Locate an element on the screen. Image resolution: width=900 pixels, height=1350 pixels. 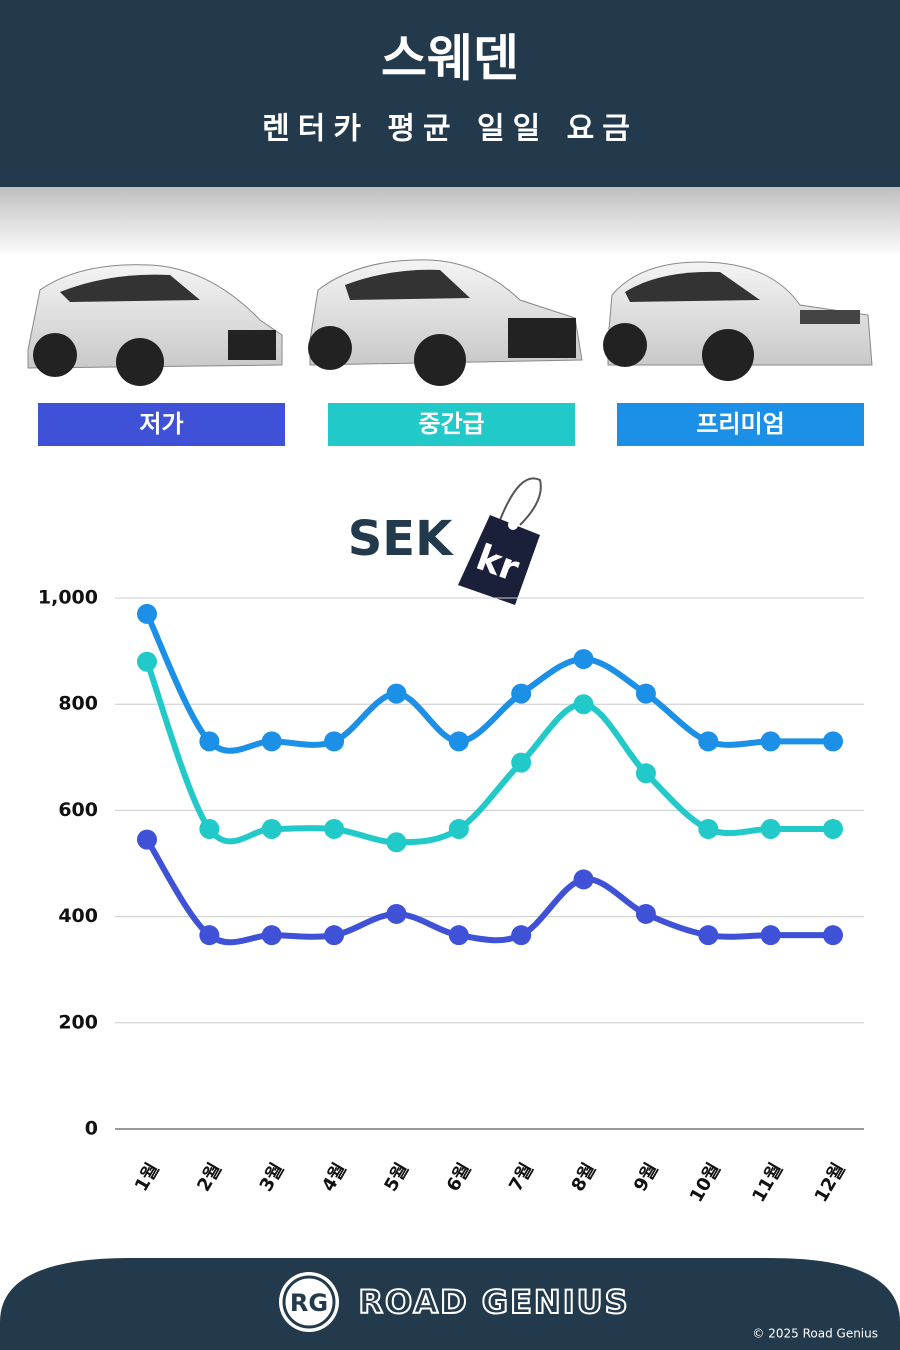
legend-label: 프리미엄 is located at coordinates (740, 424).